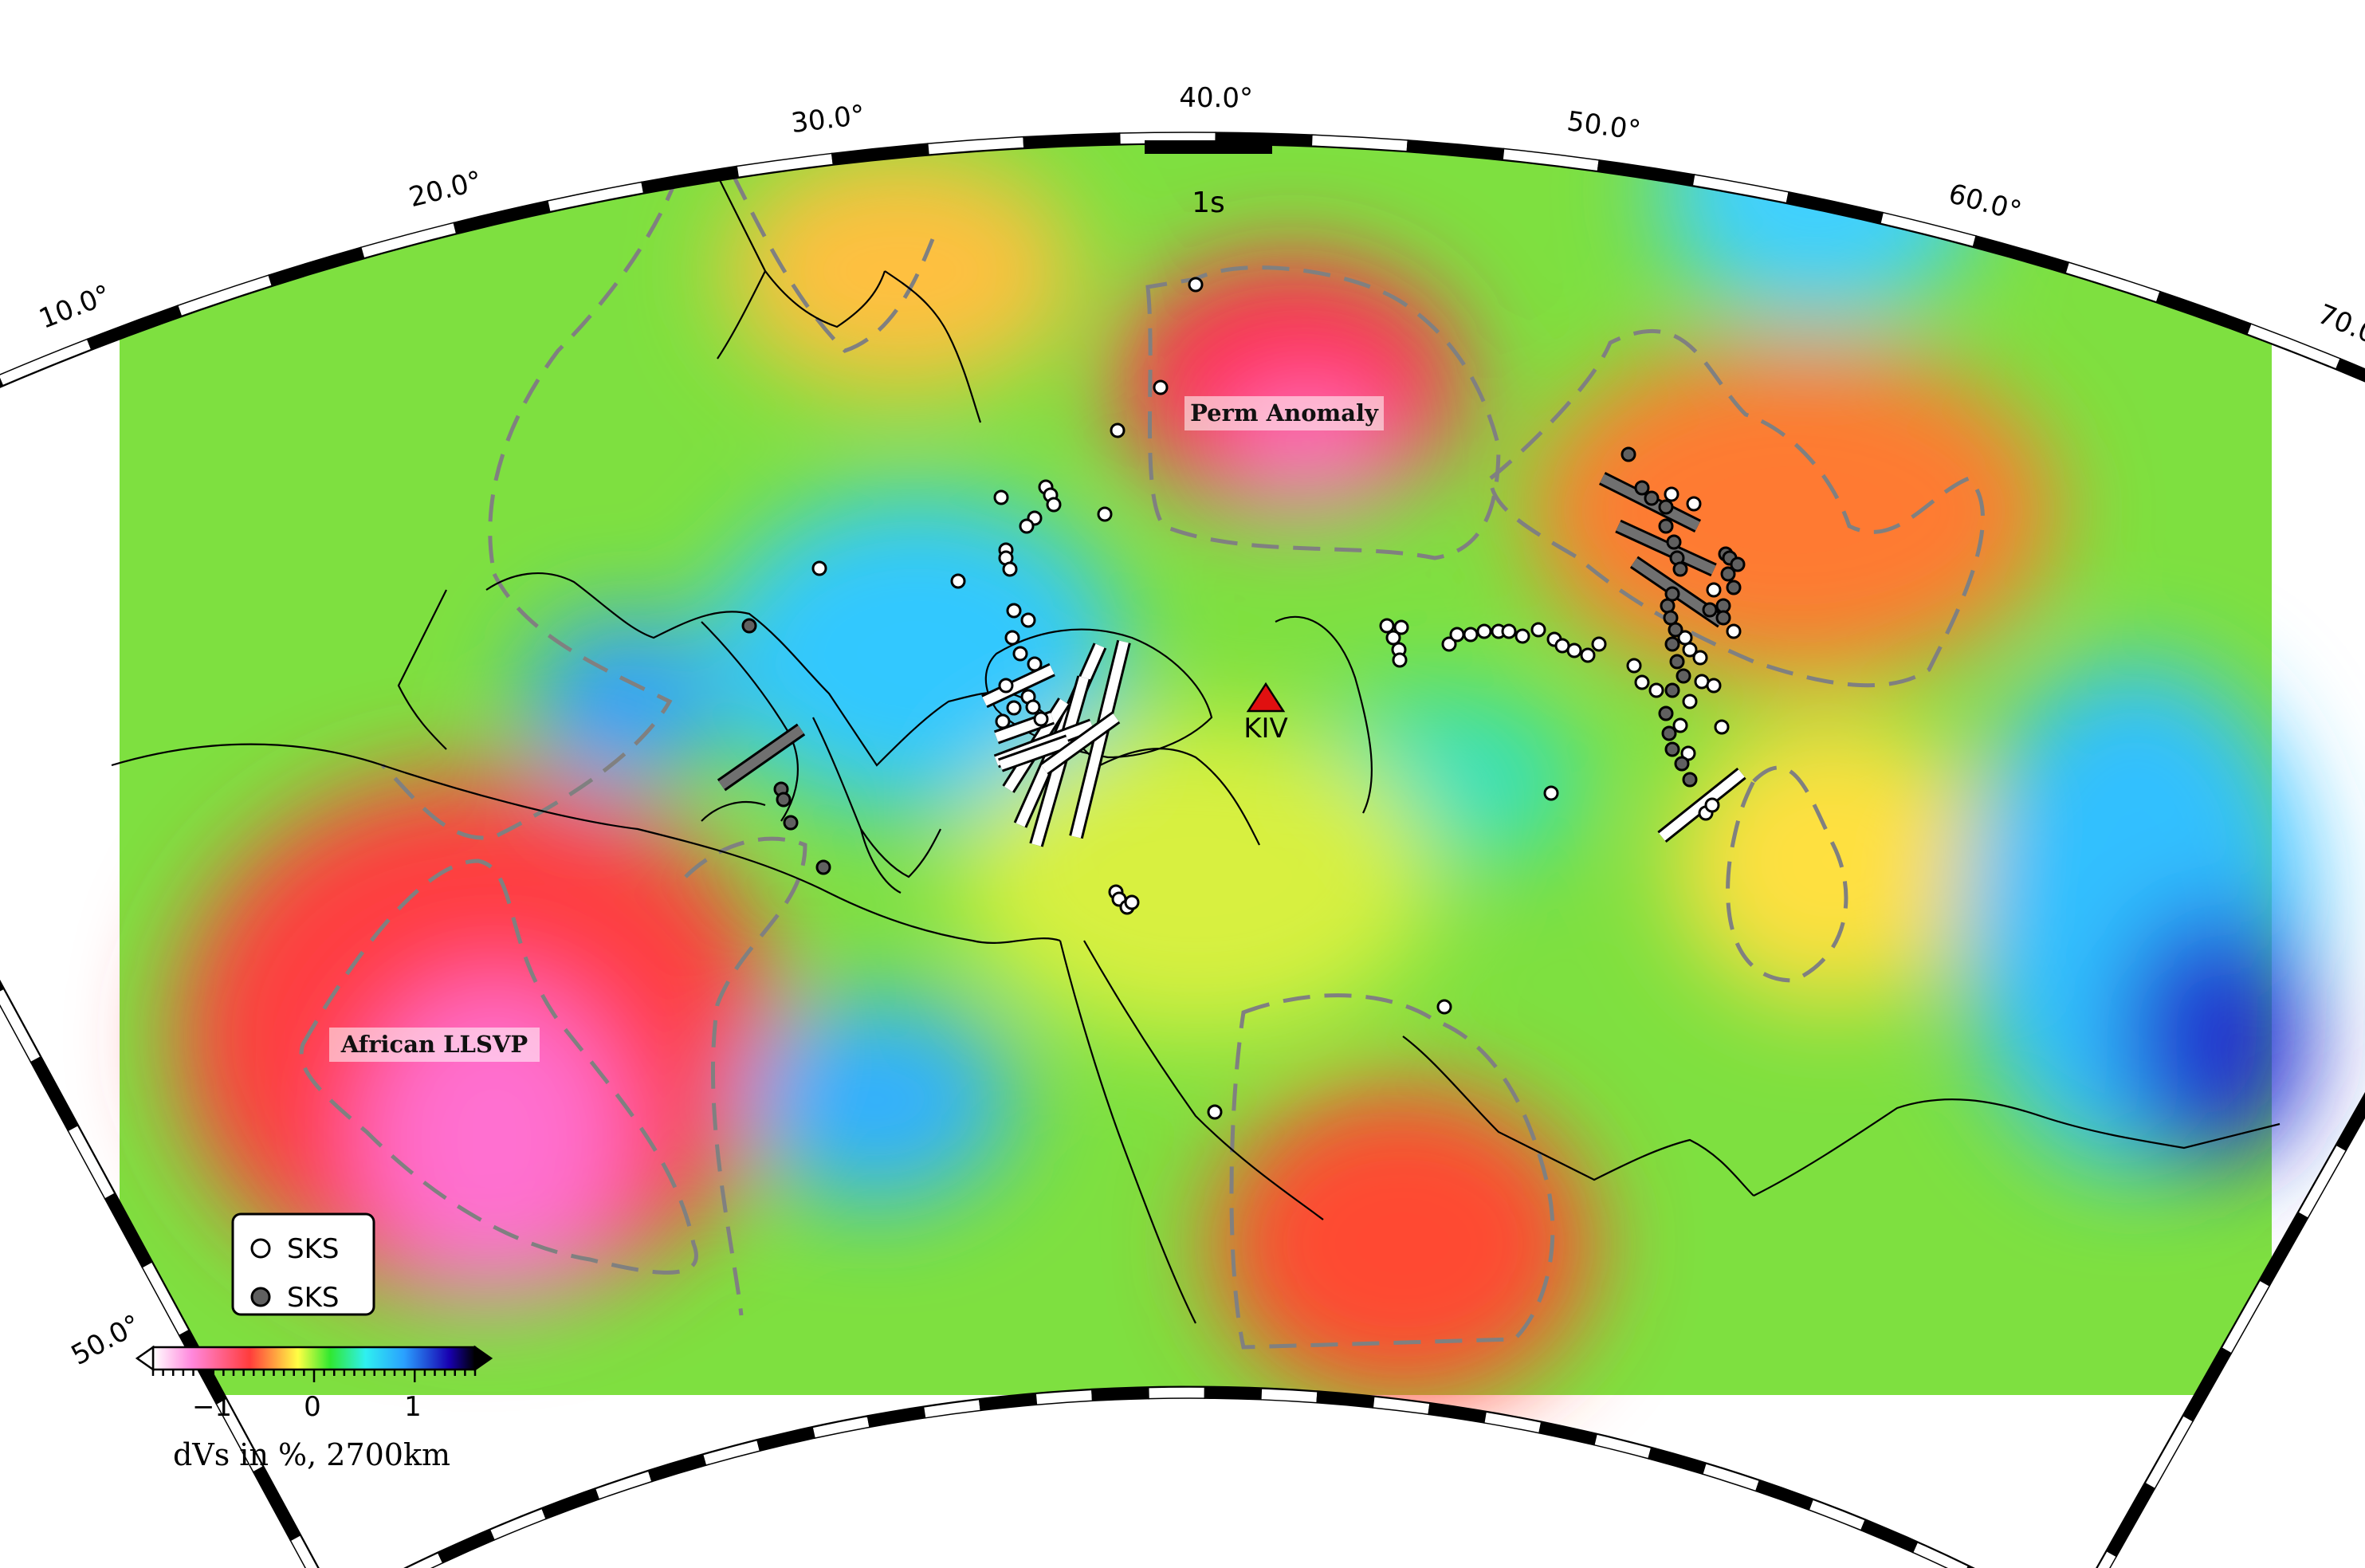  What do you see at coordinates (260, 1248) in the screenshot?
I see `legend-open-marker` at bounding box center [260, 1248].